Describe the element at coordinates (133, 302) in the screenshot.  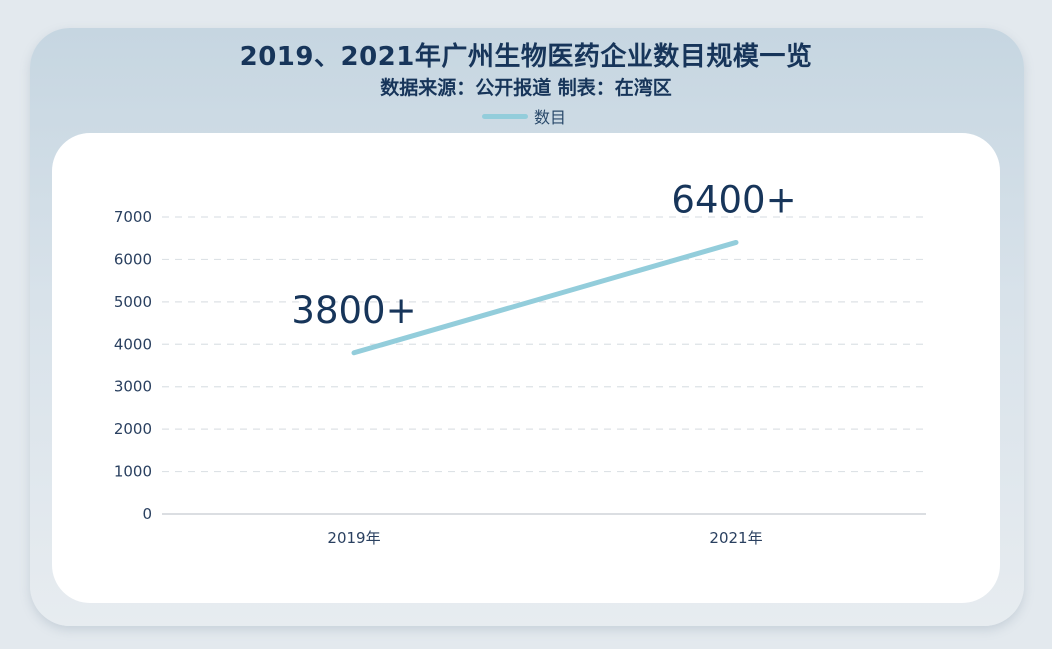
I see `y-tick-label: 5000` at that location.